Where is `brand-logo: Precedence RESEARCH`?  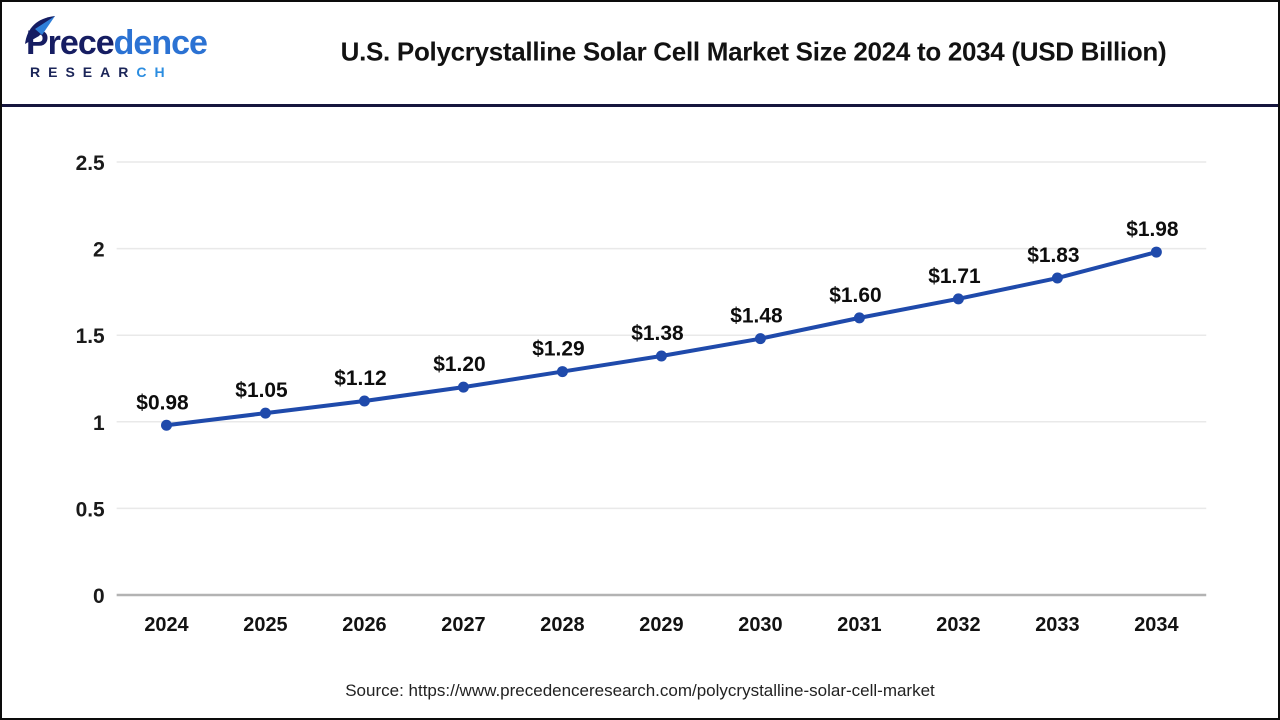
brand-logo: Precedence RESEARCH is located at coordinates (128, 48).